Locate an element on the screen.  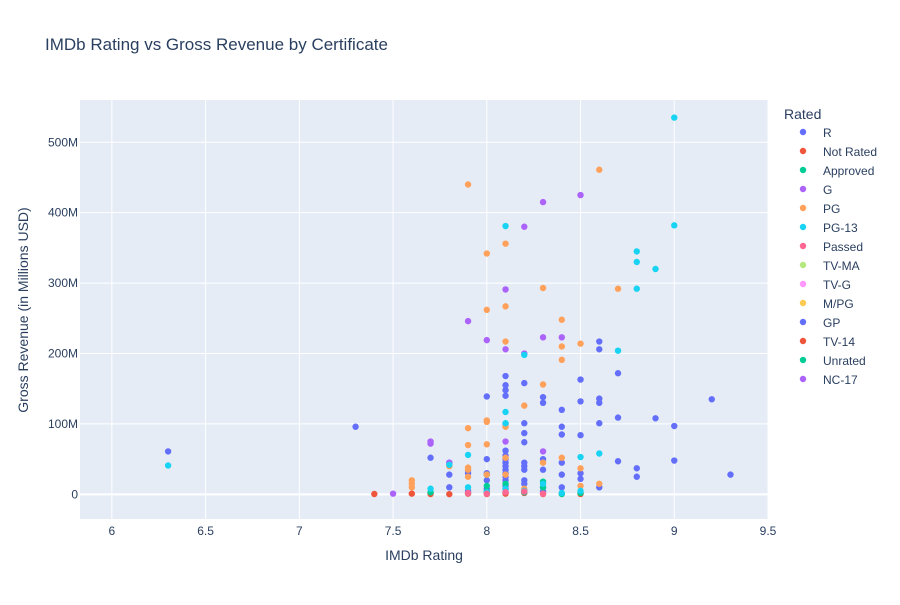
legend-item: Passed is located at coordinates (831, 247).